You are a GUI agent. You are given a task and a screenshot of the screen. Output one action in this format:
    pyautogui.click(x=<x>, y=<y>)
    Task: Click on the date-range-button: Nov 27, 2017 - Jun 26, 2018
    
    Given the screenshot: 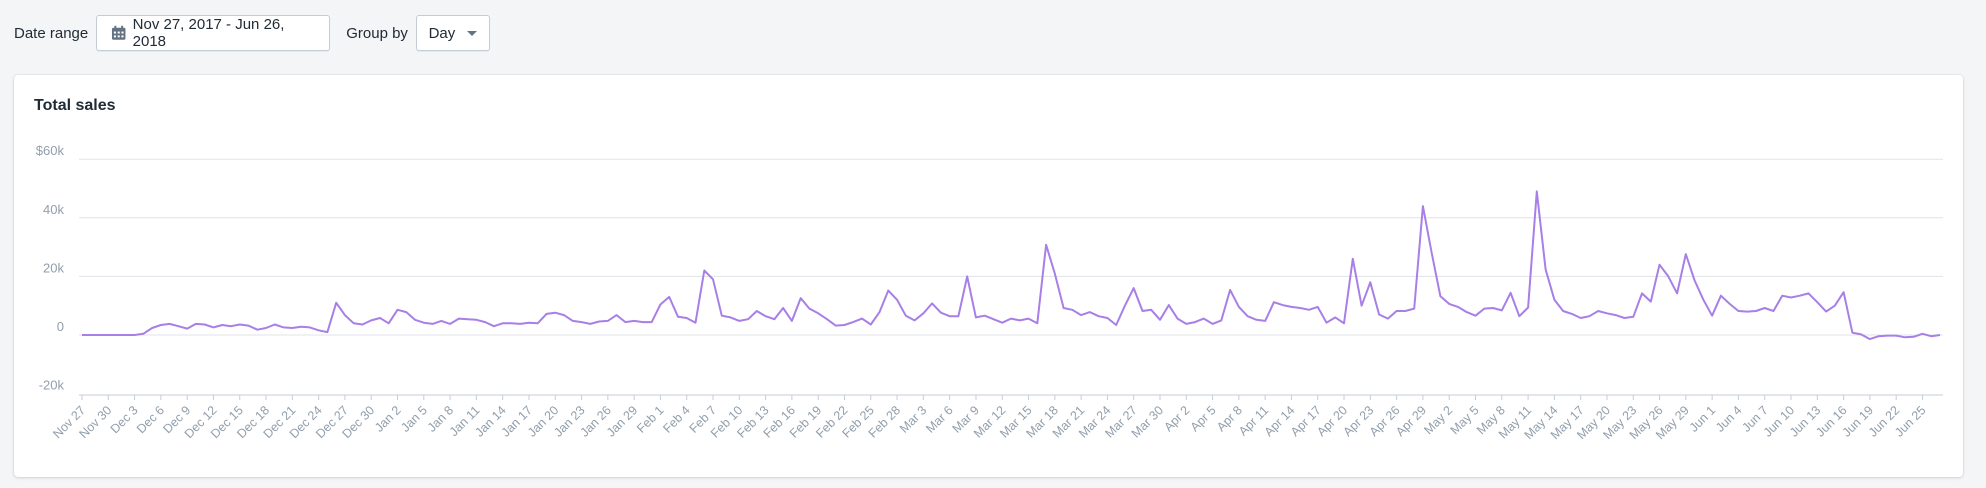 What is the action you would take?
    pyautogui.click(x=213, y=33)
    